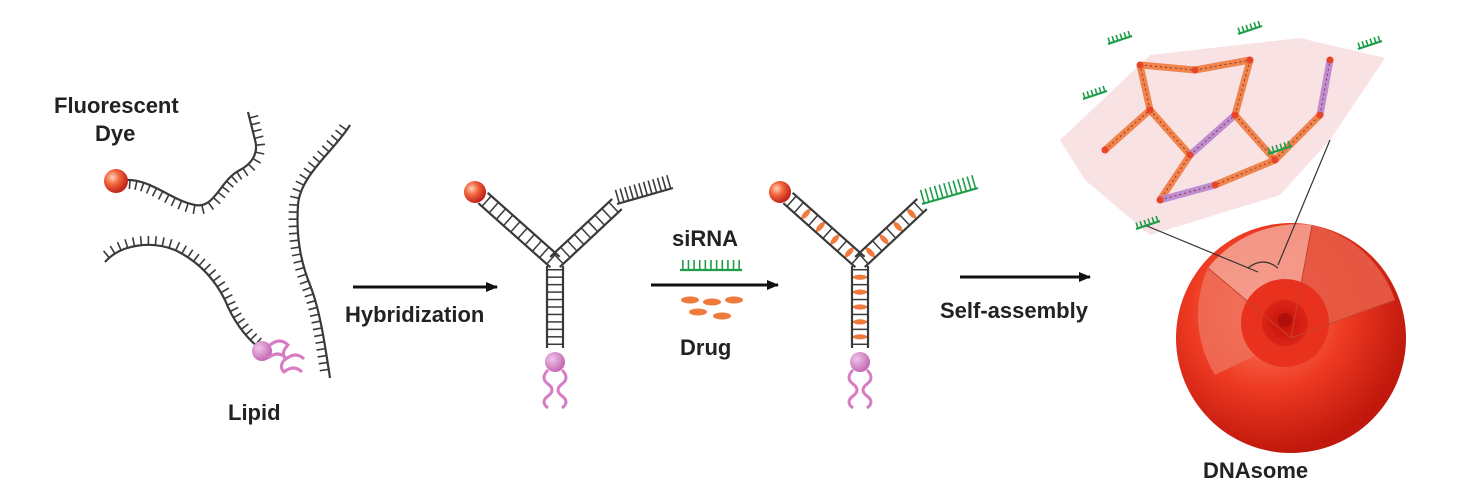 The width and height of the screenshot is (1470, 488). I want to click on sirna-label: siRNA, so click(705, 238).